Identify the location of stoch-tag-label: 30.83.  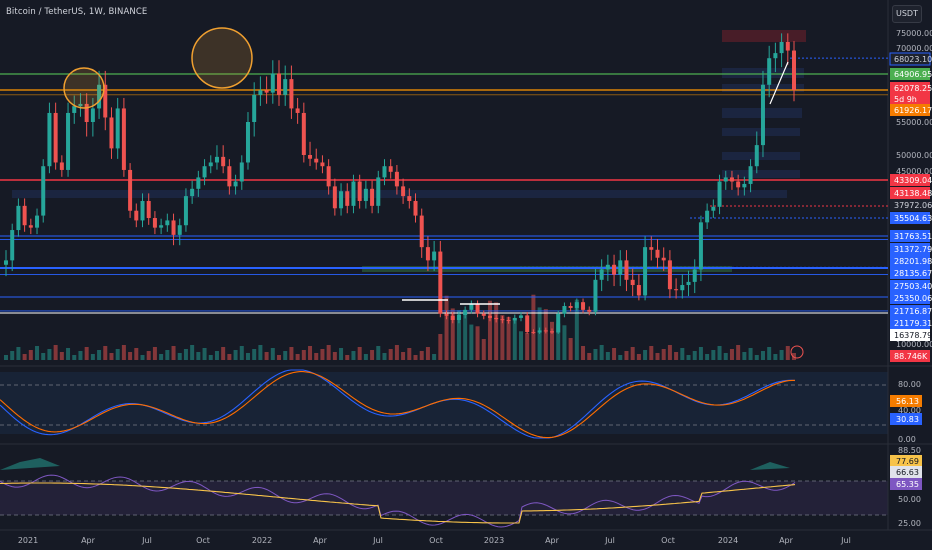
(907, 419).